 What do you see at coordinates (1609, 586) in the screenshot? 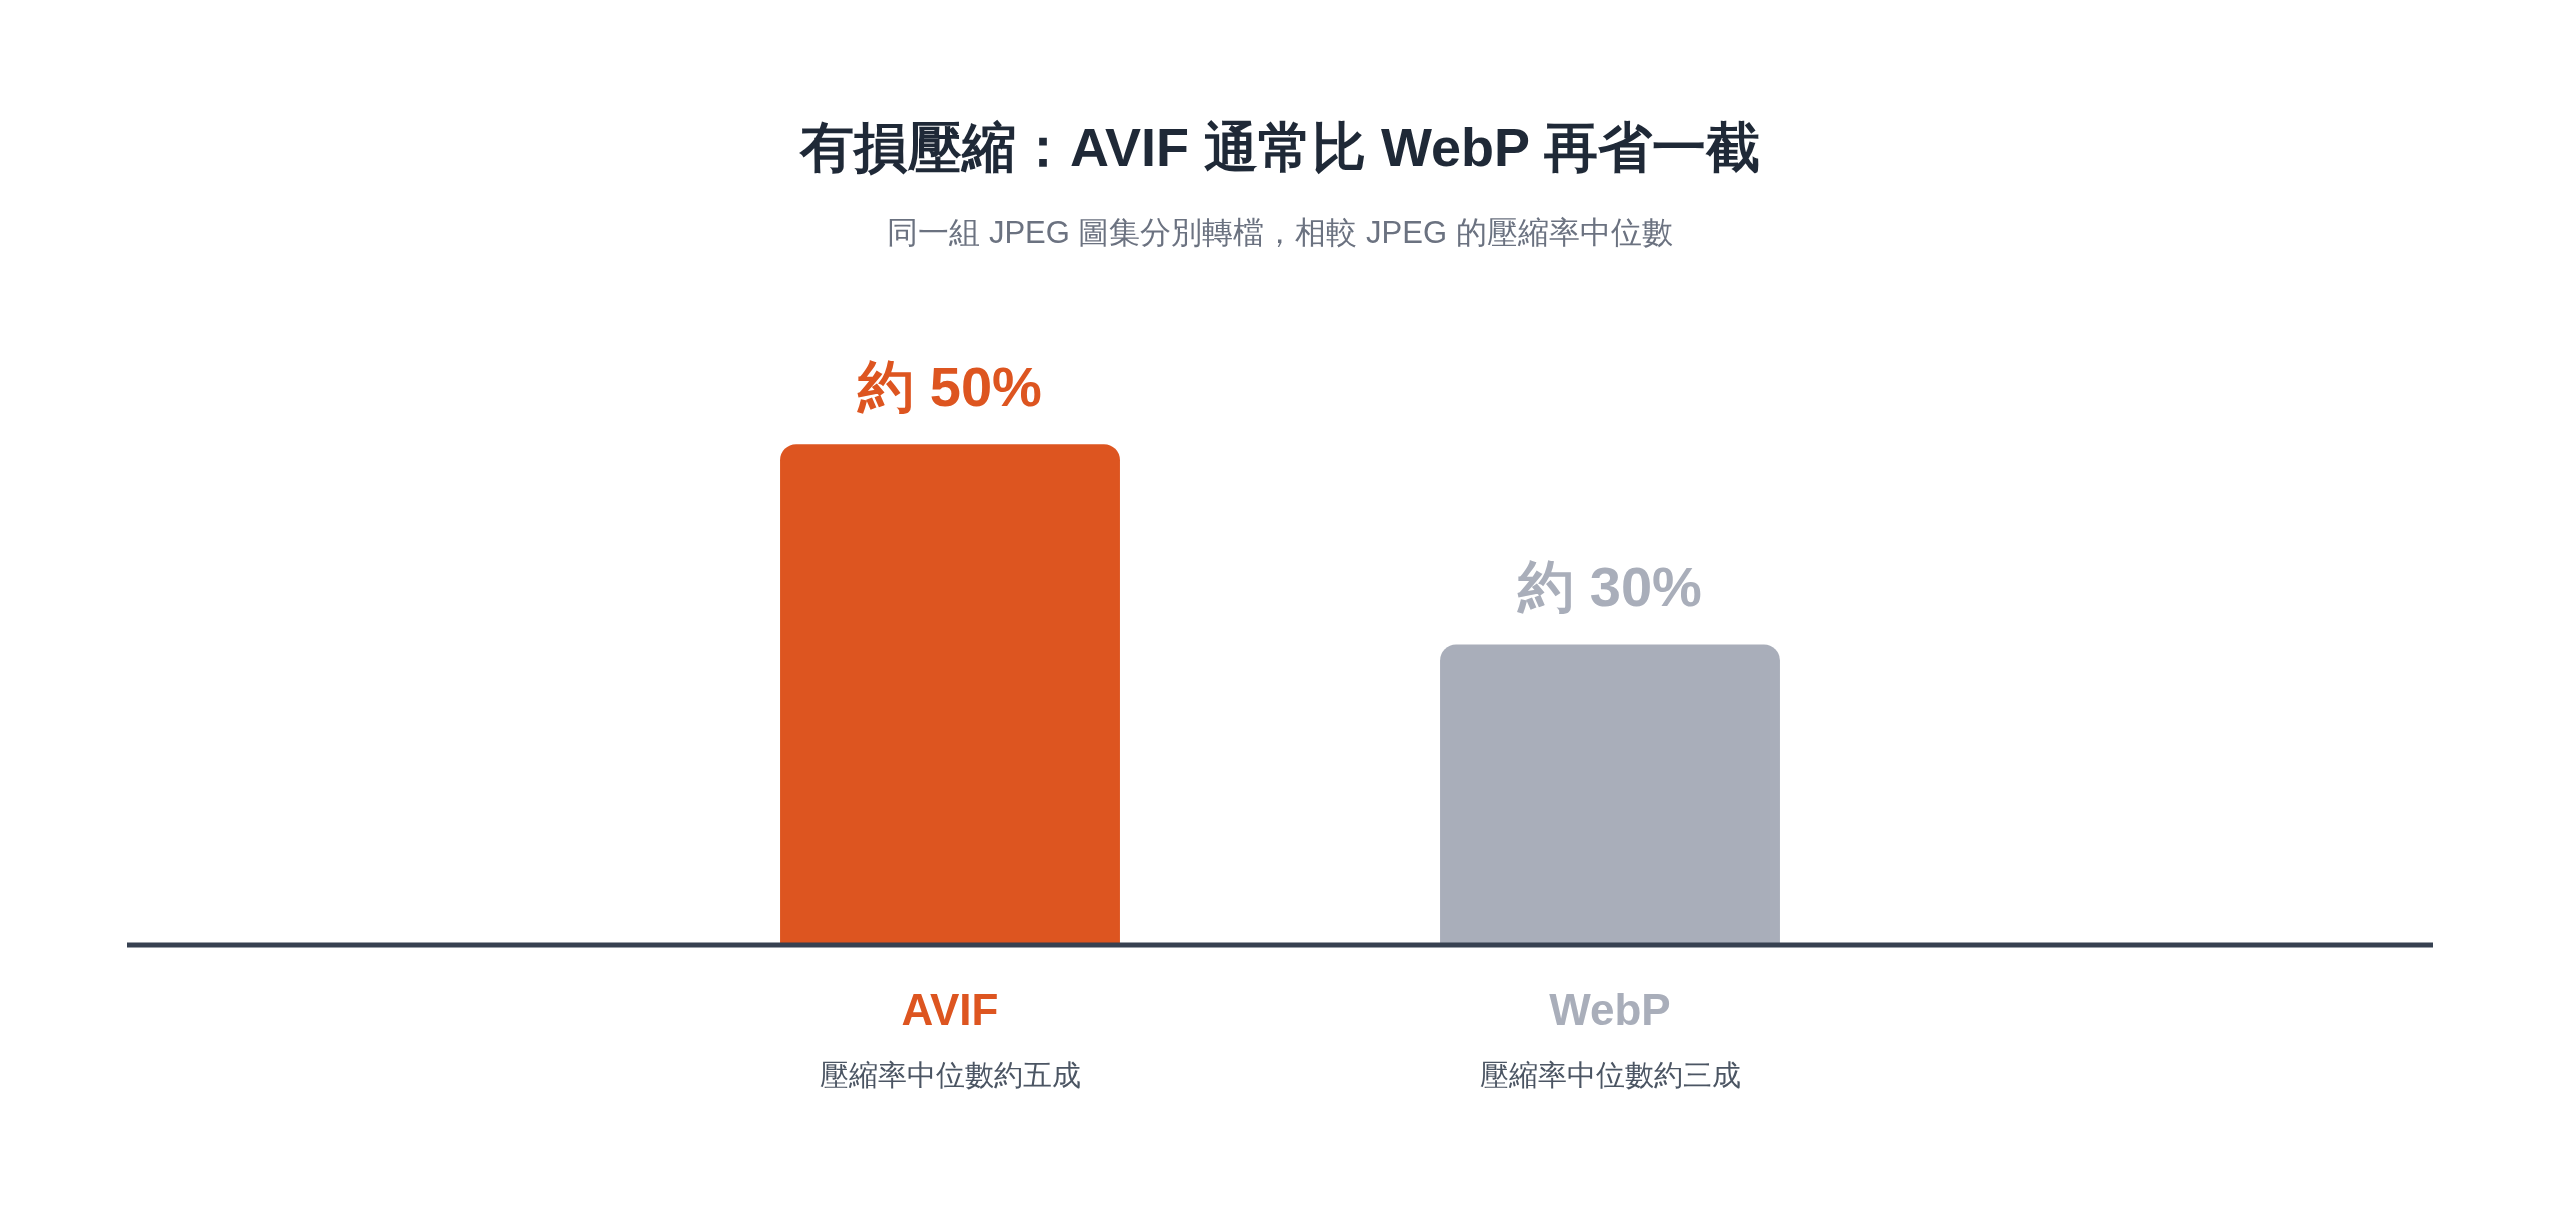
I see `data-label: 約 30%` at bounding box center [1609, 586].